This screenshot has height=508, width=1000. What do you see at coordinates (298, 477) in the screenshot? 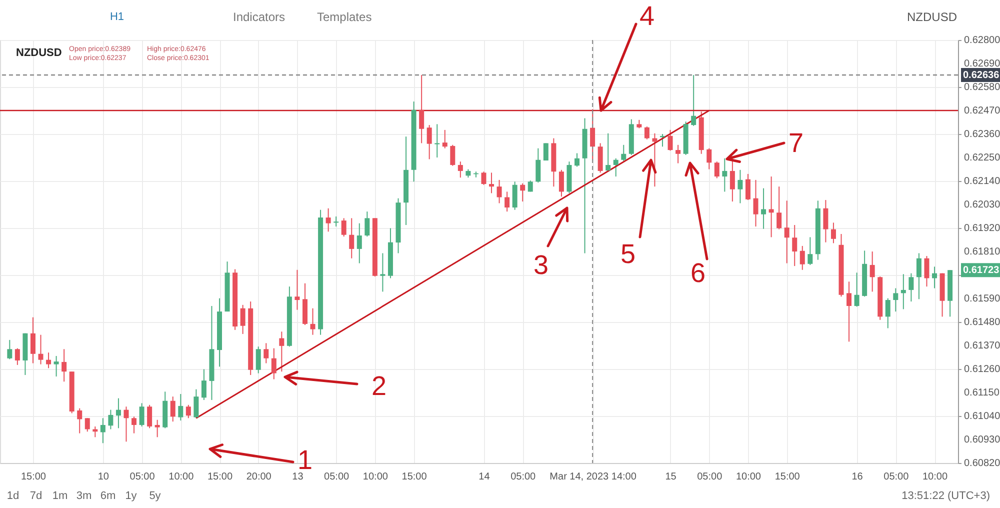
I see `x-tick-label: 13` at bounding box center [298, 477].